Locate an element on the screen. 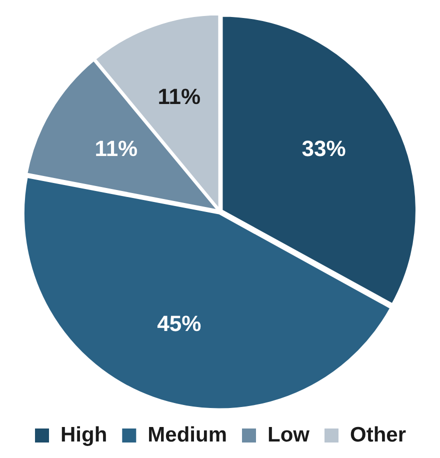 This screenshot has height=458, width=440. data-label: 33% is located at coordinates (324, 149).